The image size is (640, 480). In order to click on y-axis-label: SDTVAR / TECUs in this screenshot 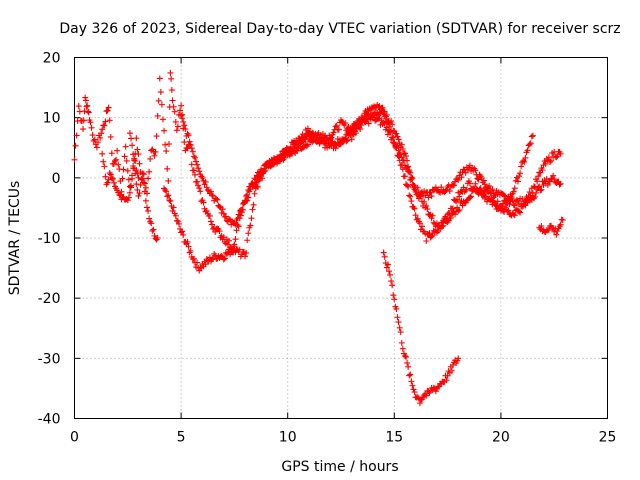, I will do `click(15, 238)`.